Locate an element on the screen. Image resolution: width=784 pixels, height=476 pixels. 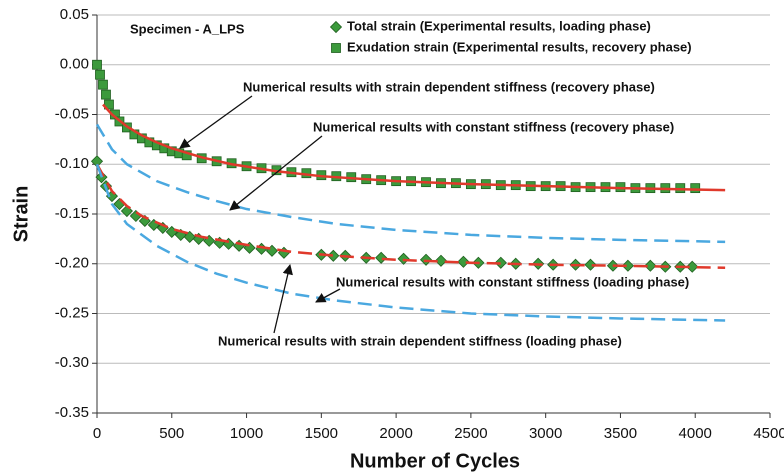
x-axis-title: Number of Cycles is located at coordinates (435, 461).